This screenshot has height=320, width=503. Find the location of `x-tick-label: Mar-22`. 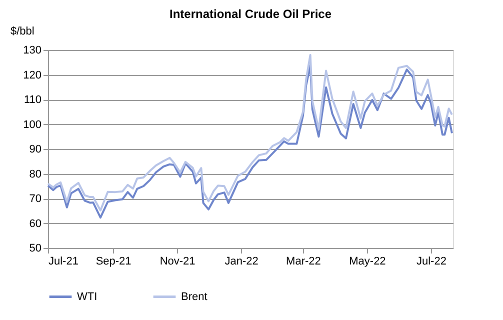

x-tick-label: Mar-22 is located at coordinates (303, 262).